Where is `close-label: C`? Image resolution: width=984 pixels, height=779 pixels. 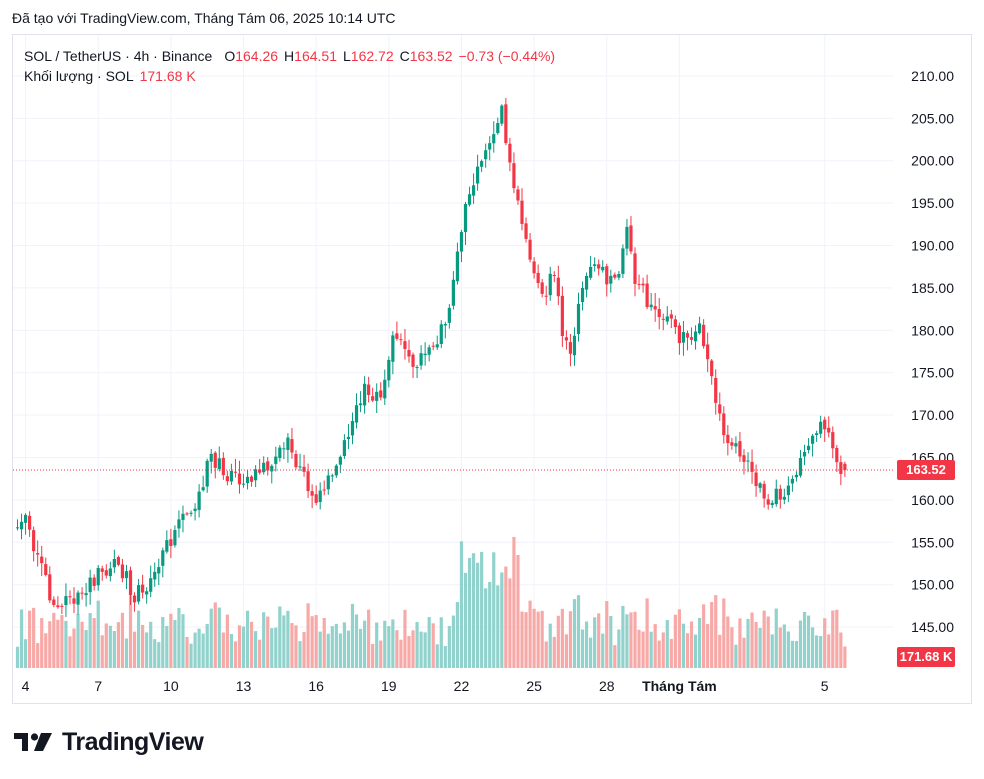
close-label: C is located at coordinates (404, 56).